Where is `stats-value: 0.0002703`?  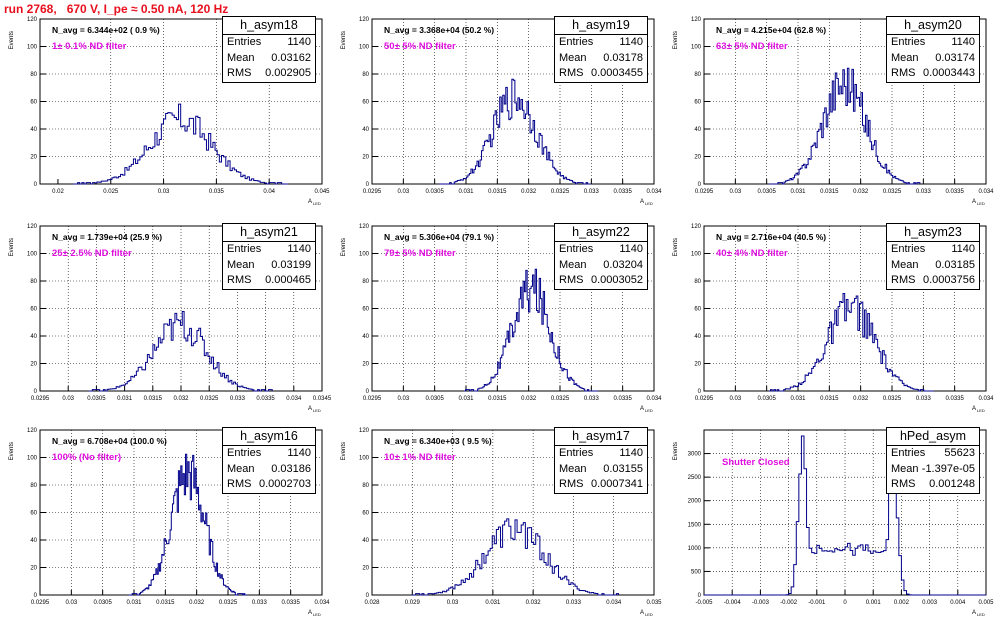
stats-value: 0.0002703 is located at coordinates (285, 484).